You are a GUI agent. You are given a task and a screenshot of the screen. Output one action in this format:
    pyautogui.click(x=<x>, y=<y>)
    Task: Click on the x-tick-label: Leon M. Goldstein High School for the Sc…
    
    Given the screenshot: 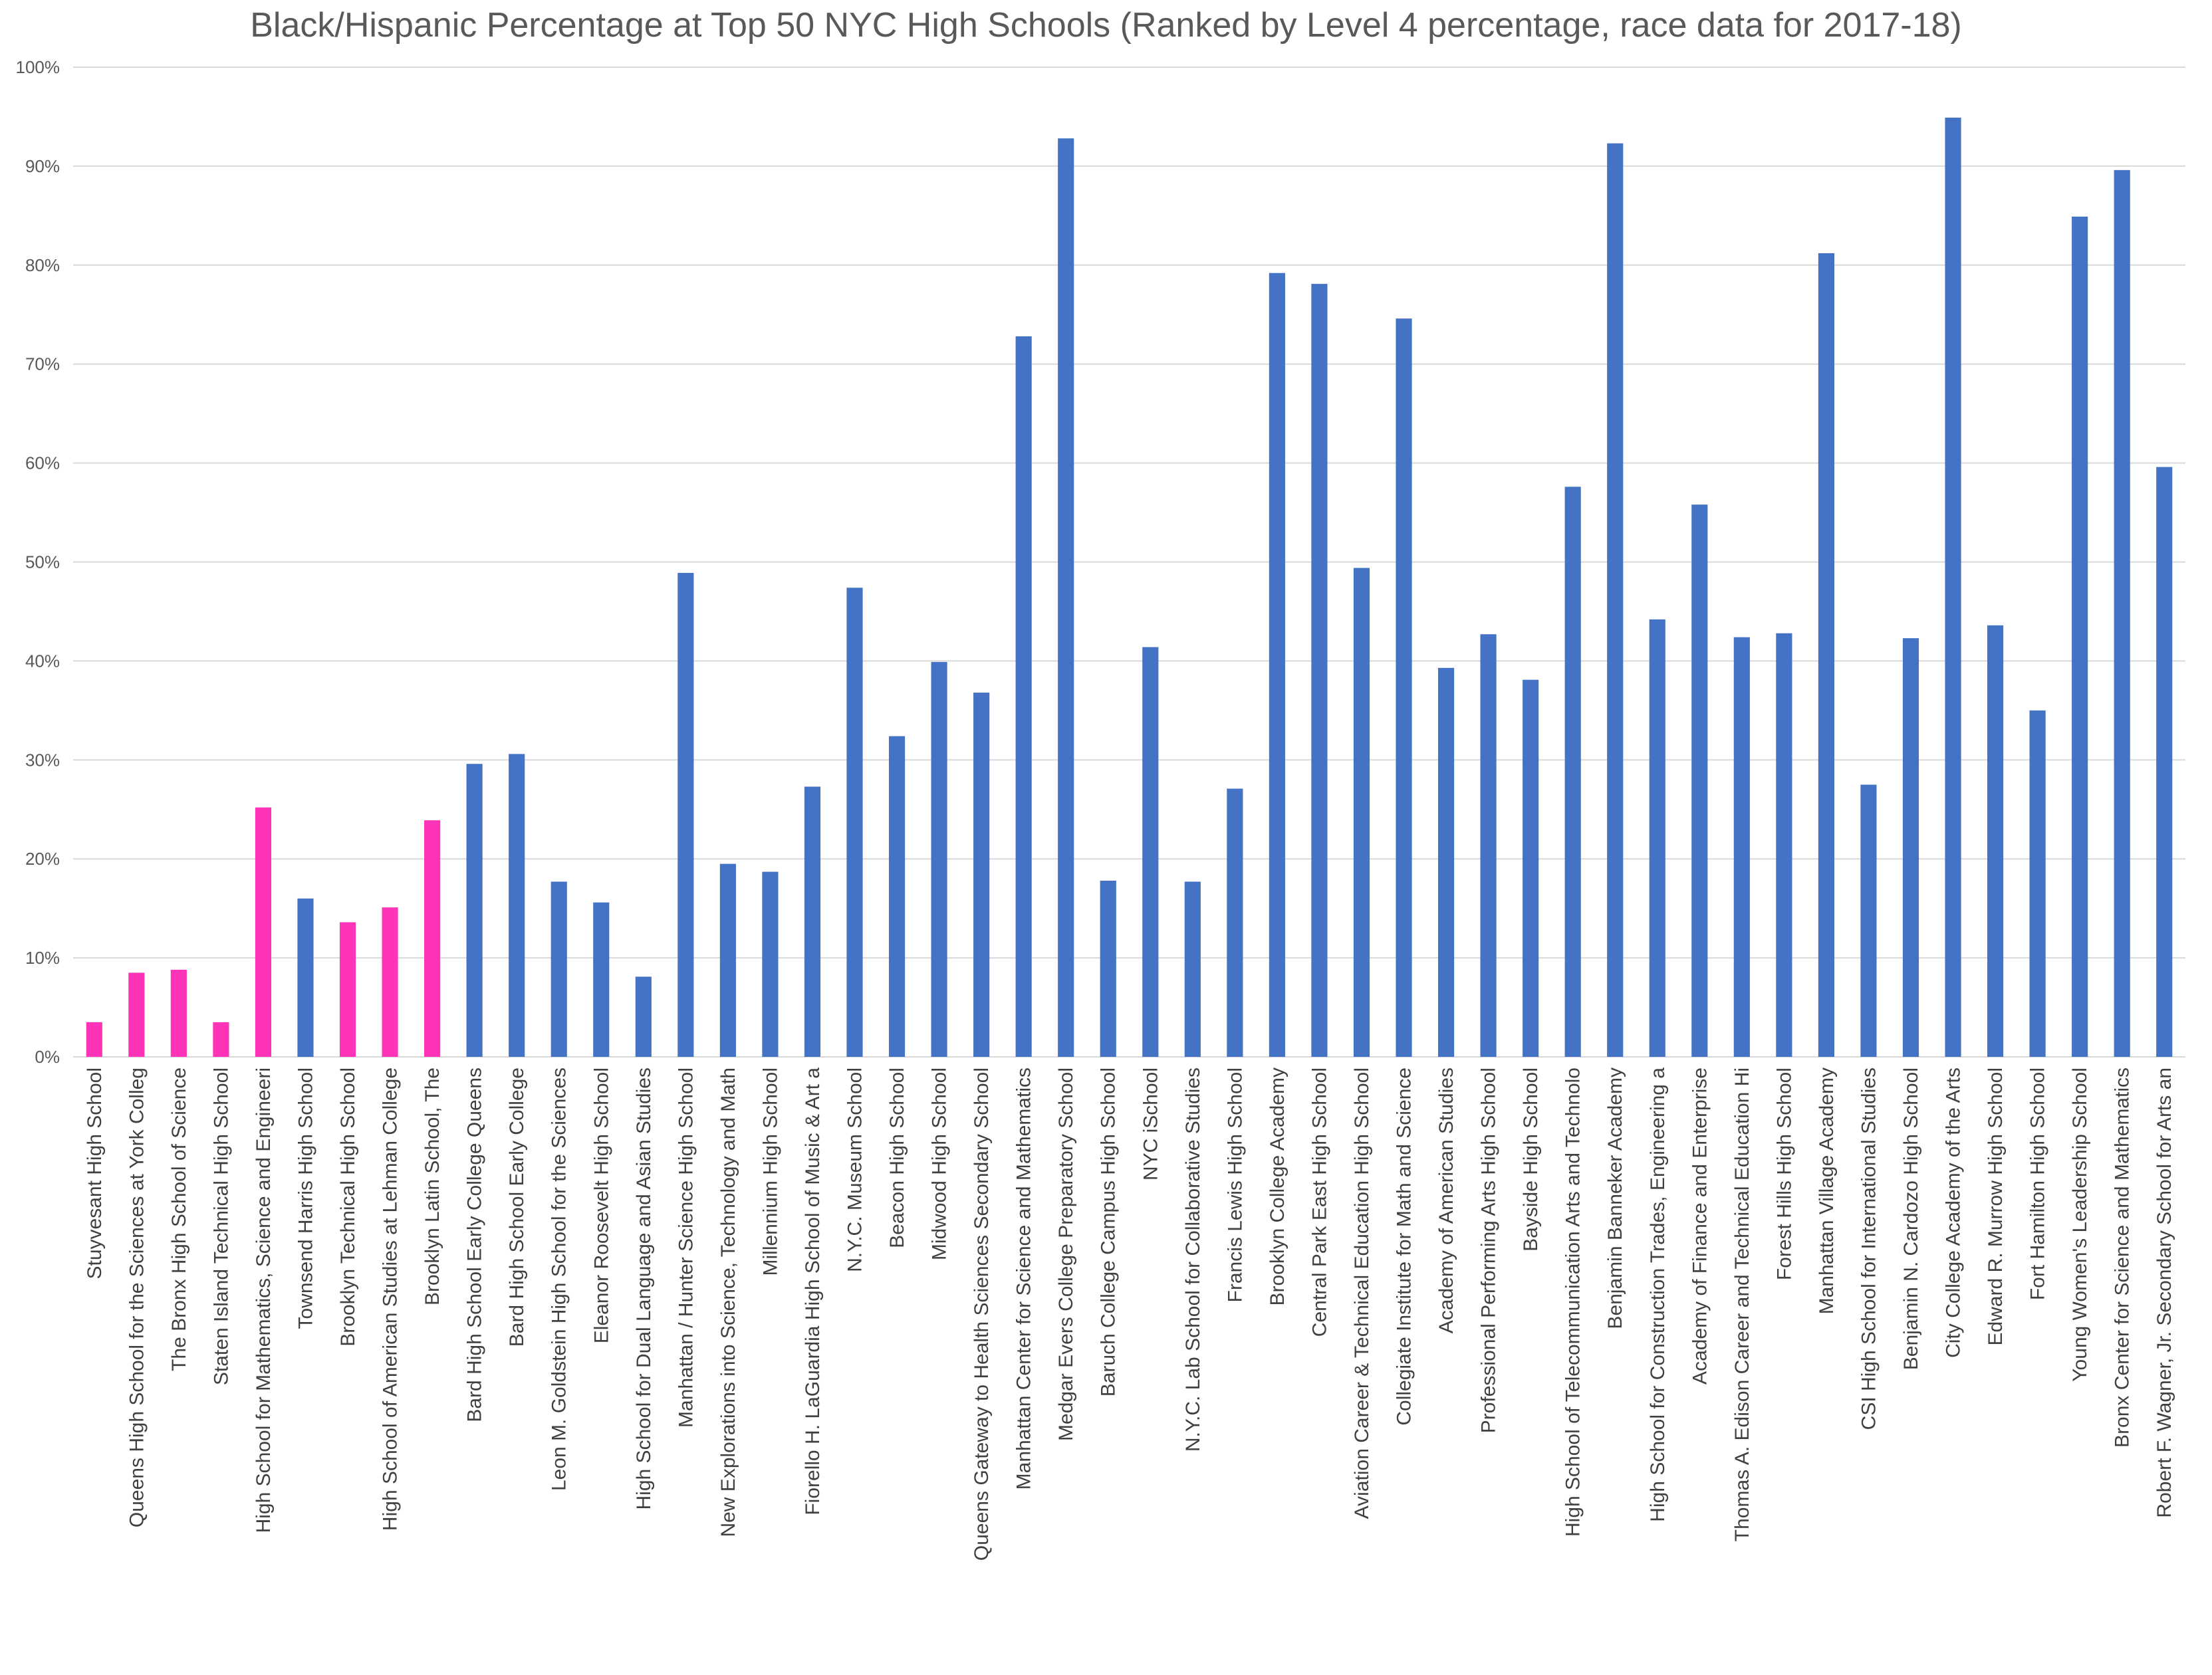 What is the action you would take?
    pyautogui.click(x=559, y=1279)
    